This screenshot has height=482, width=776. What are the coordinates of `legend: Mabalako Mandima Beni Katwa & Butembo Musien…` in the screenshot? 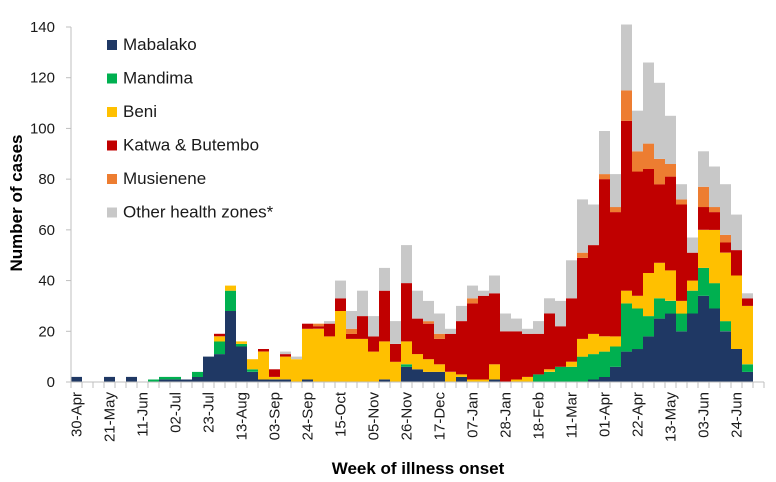 It's located at (190, 128).